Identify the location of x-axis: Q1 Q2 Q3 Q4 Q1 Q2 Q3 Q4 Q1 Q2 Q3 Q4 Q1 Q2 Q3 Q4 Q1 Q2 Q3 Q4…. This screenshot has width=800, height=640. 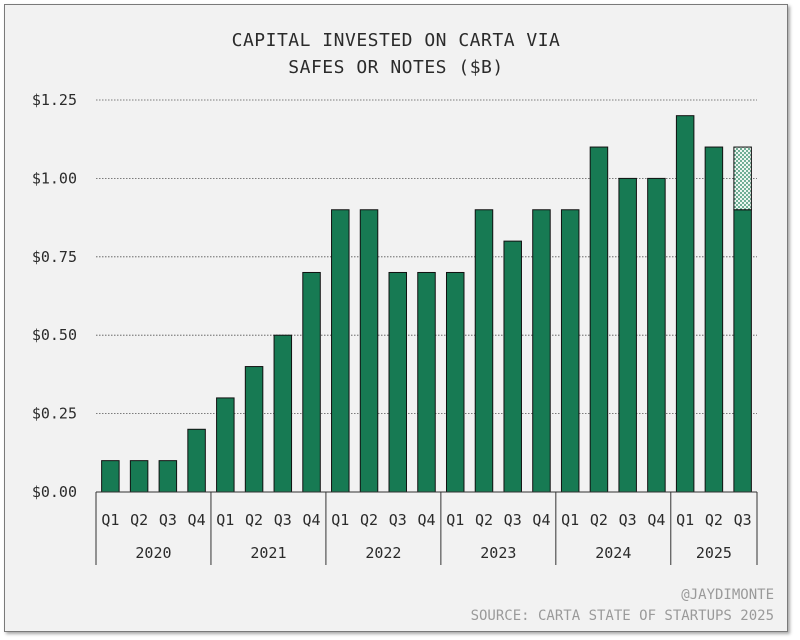
(426, 528).